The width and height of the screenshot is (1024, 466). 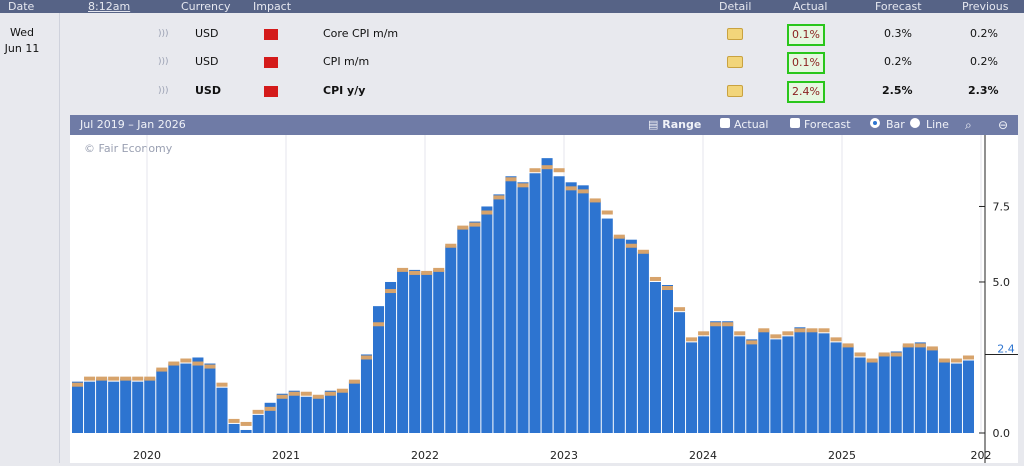 What do you see at coordinates (542, 91) in the screenshot?
I see `event-row-selected: ))) USD CPI y/y 2.4% 2.5% 2.3%` at bounding box center [542, 91].